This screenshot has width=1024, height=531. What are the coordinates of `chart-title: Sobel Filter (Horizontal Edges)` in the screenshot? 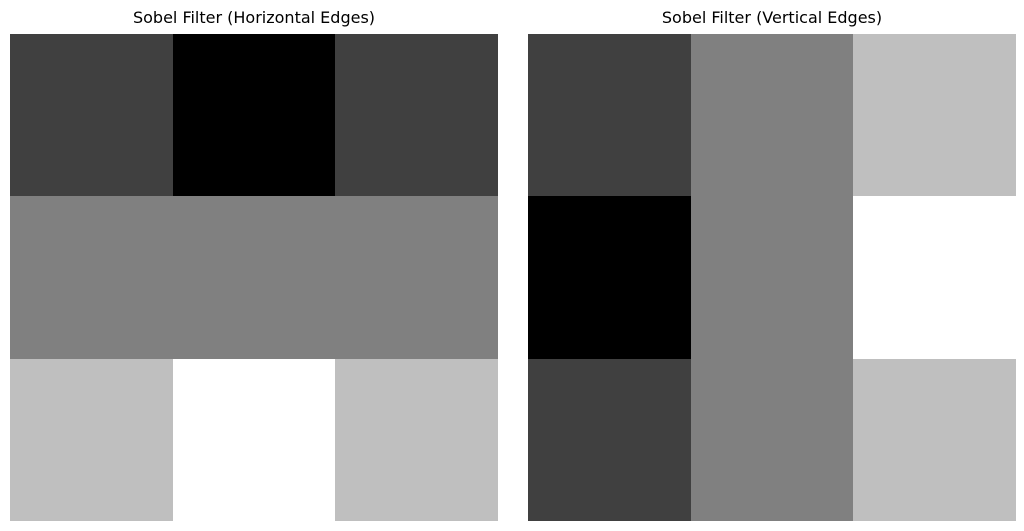 It's located at (254, 17).